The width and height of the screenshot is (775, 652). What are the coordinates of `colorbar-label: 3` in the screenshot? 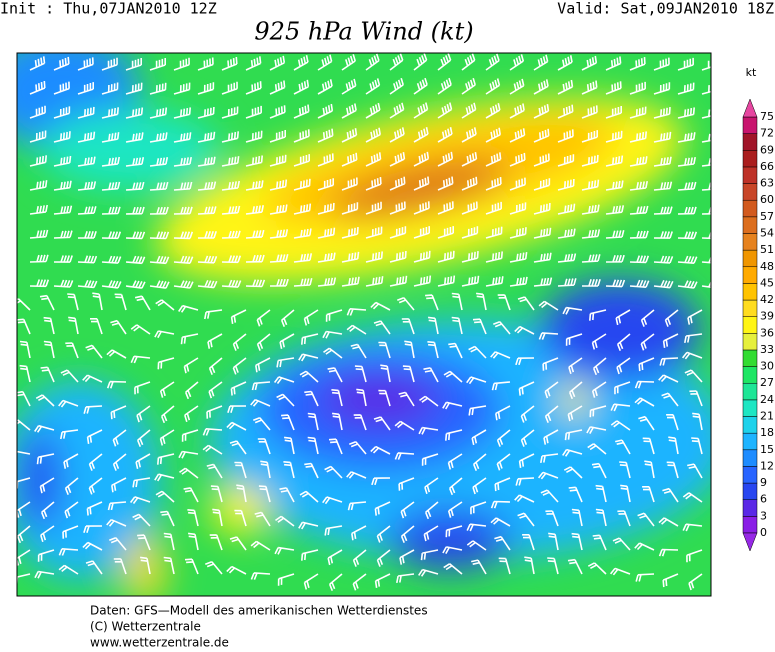 It's located at (763, 515).